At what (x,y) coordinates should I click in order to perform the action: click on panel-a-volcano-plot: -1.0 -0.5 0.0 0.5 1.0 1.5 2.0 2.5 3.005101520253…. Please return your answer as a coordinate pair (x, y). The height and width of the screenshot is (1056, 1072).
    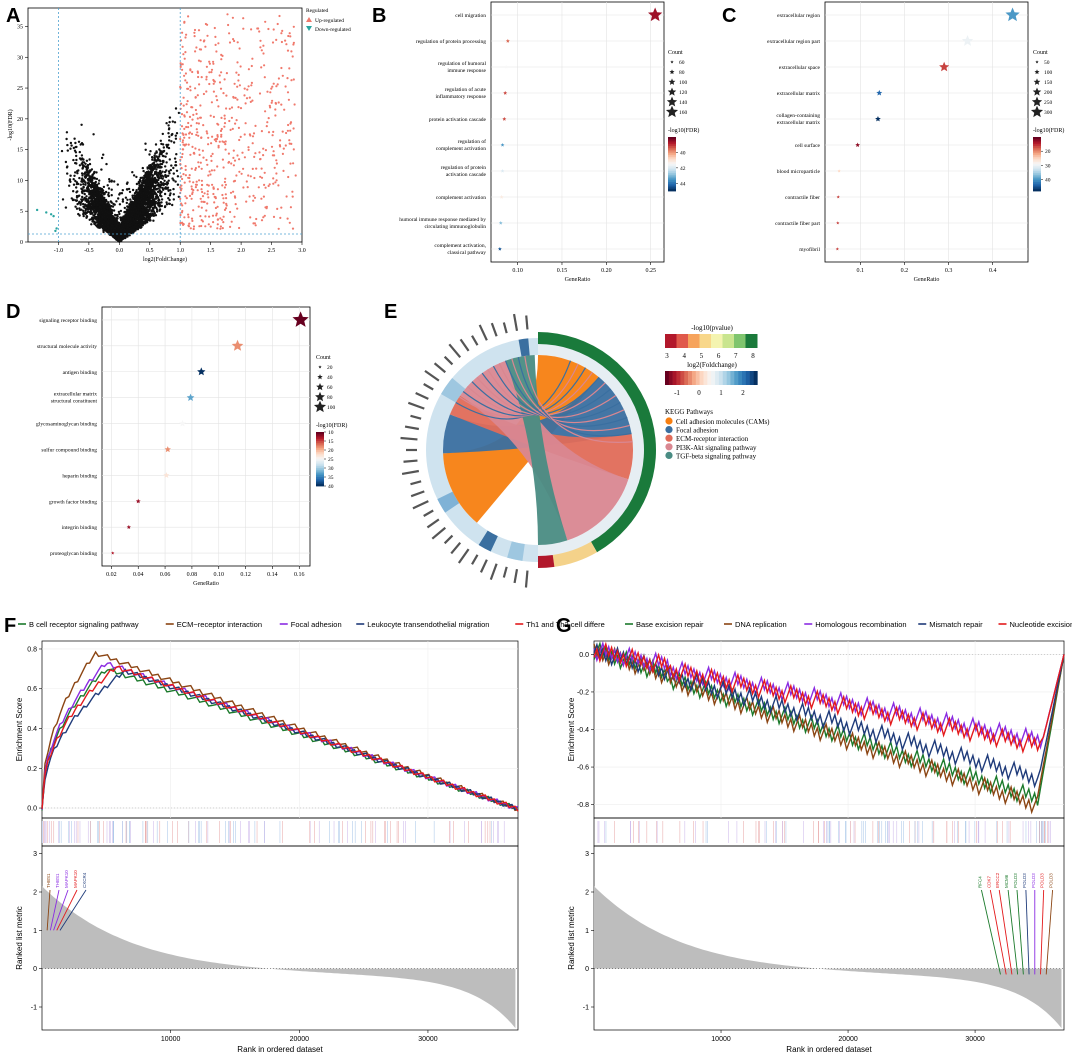
    Looking at the image, I should click on (179, 135).